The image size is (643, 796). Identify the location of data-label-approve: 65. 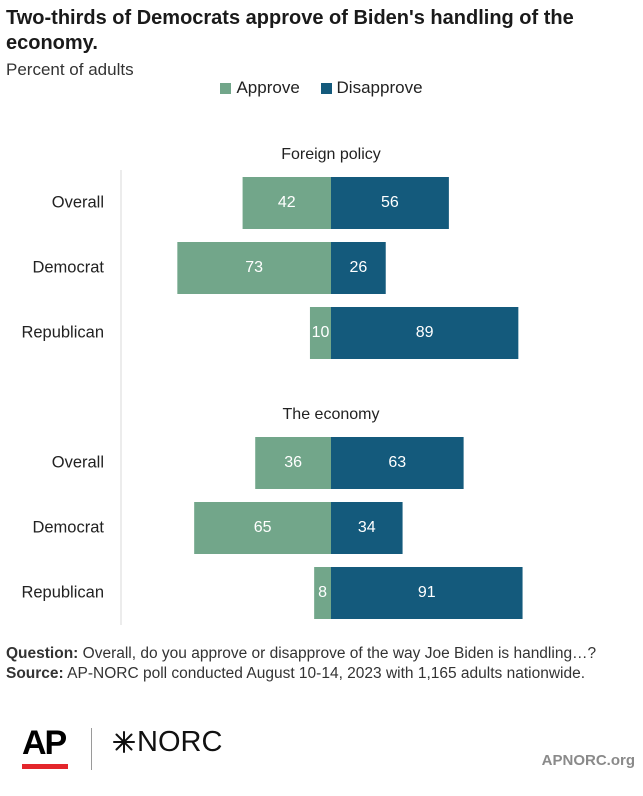
(263, 527).